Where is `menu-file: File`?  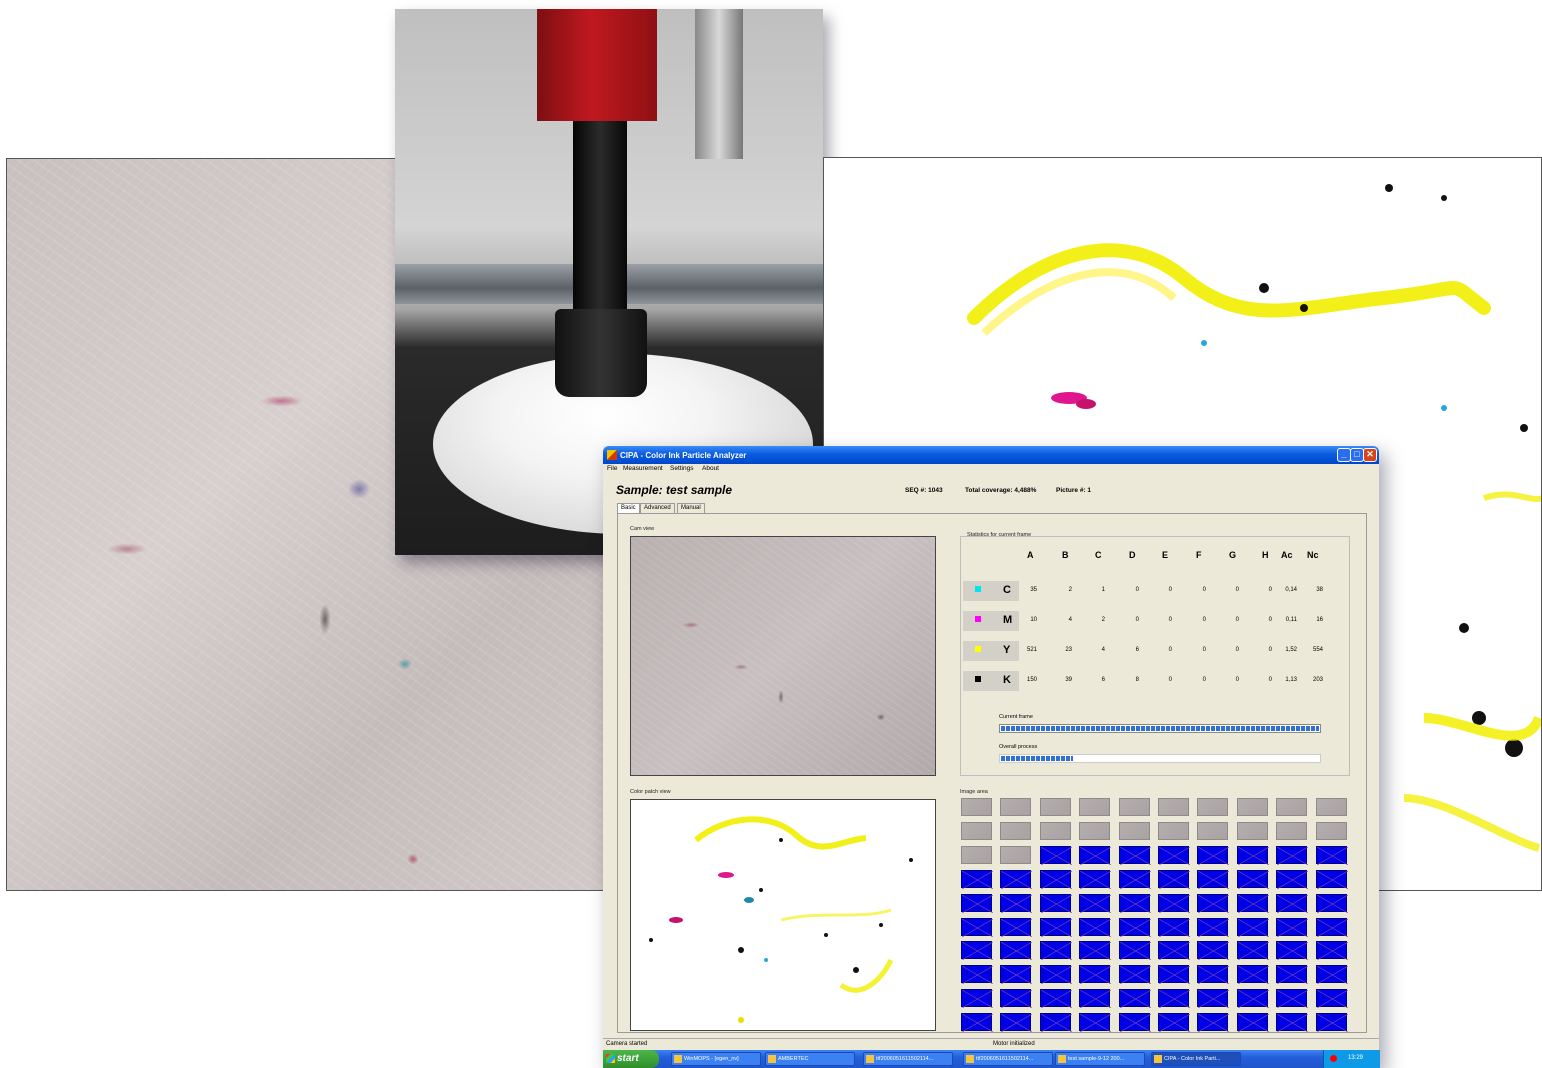
menu-file: File is located at coordinates (612, 468).